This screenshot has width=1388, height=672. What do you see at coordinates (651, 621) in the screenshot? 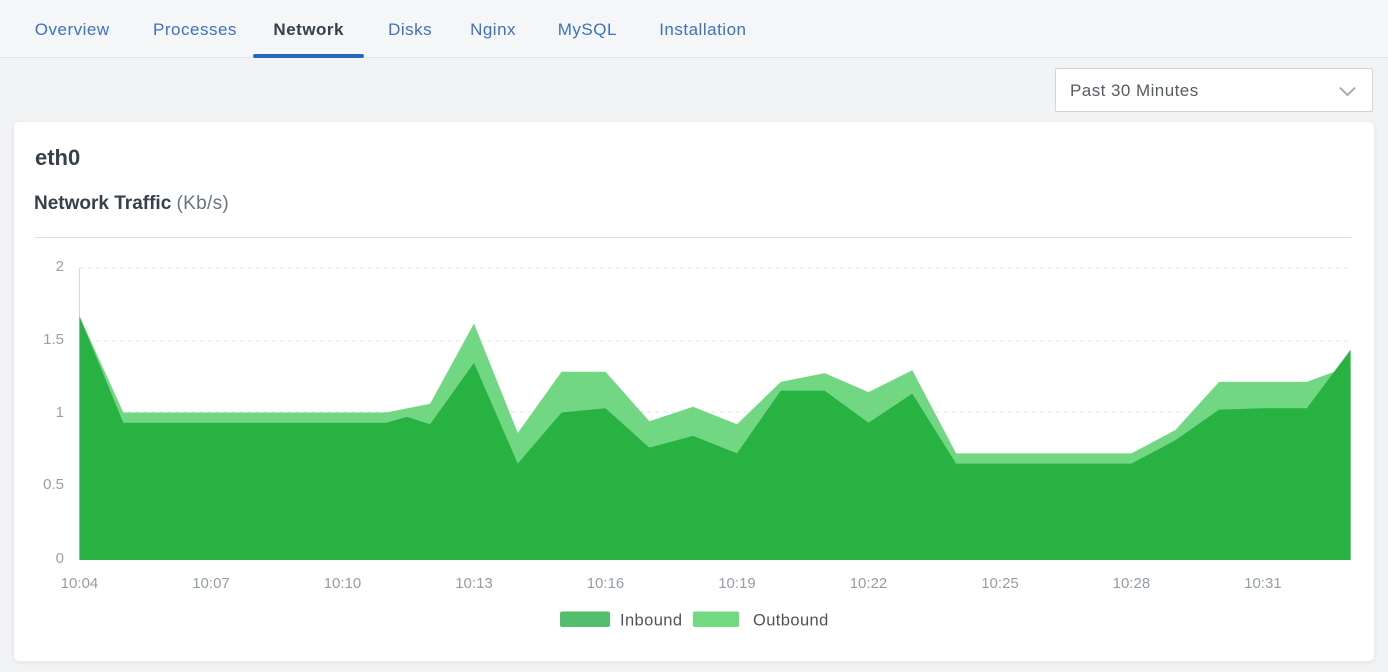
I see `svg-text: Inbound` at bounding box center [651, 621].